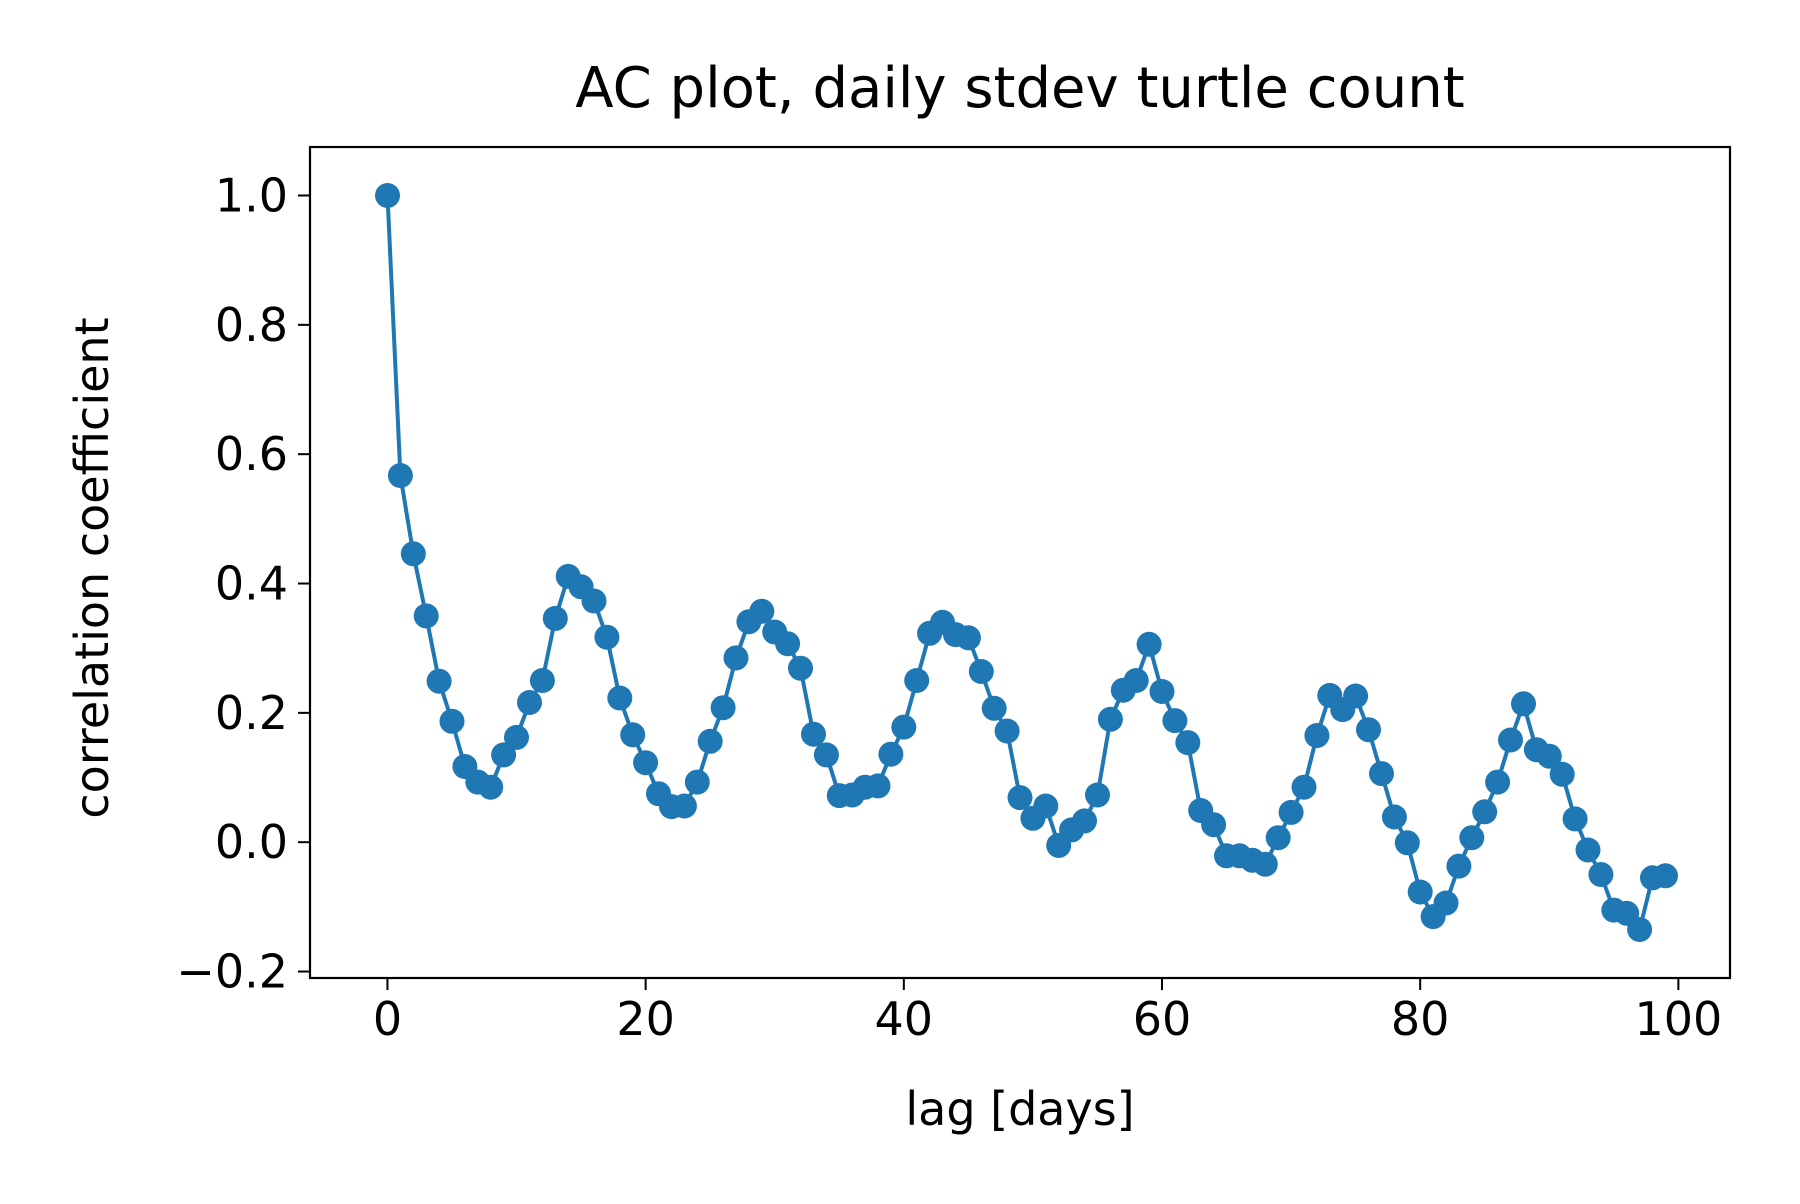 The height and width of the screenshot is (1204, 1800). What do you see at coordinates (232, 972) in the screenshot?
I see `y-tick-label: −0.2` at bounding box center [232, 972].